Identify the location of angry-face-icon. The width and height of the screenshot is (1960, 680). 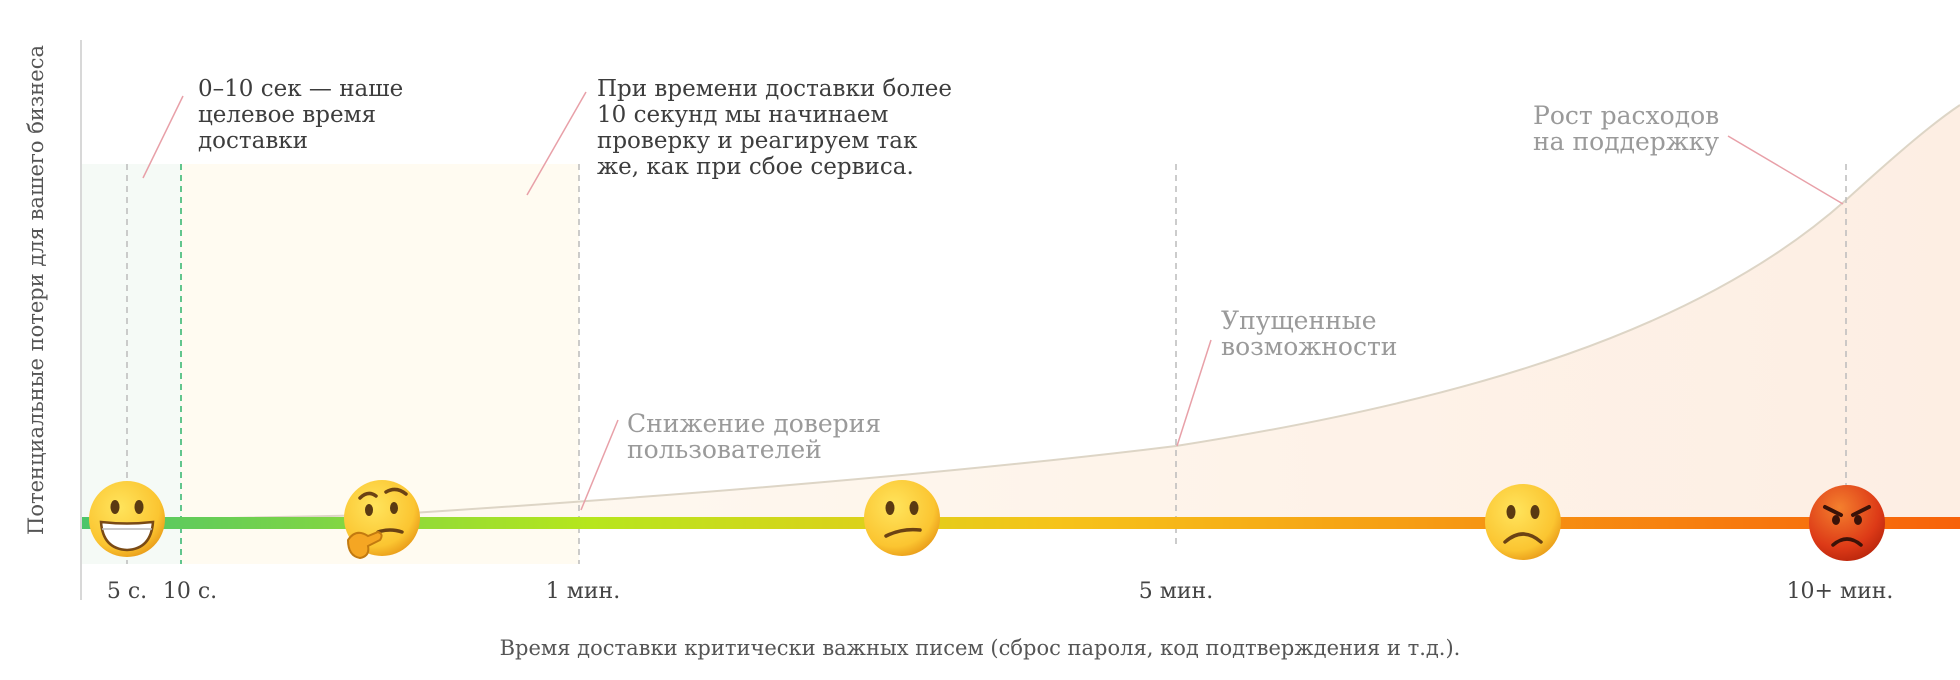
(1847, 523).